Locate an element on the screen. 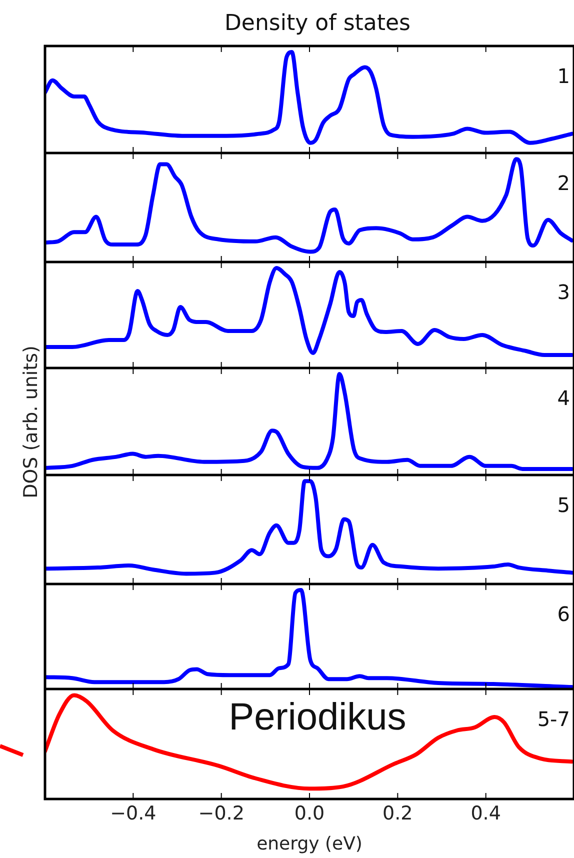  annotation: 3 is located at coordinates (563, 292).